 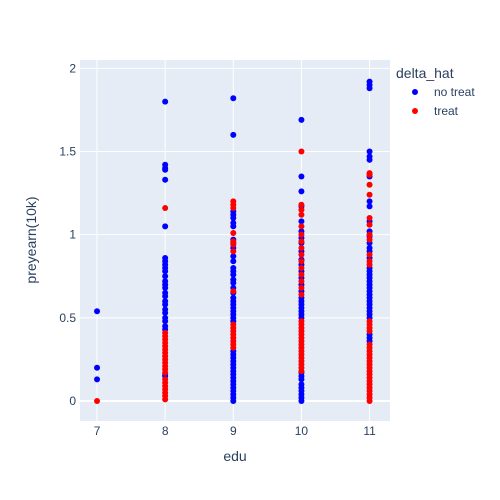 What do you see at coordinates (67, 318) in the screenshot?
I see `y-tick-label: 0.5` at bounding box center [67, 318].